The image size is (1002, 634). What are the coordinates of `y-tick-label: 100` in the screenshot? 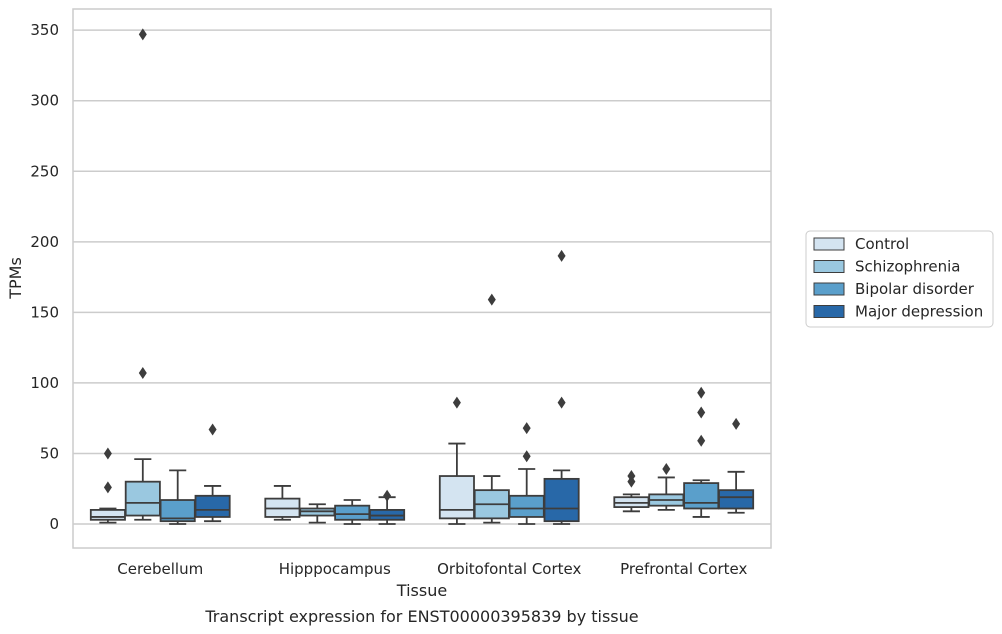 It's located at (44, 383).